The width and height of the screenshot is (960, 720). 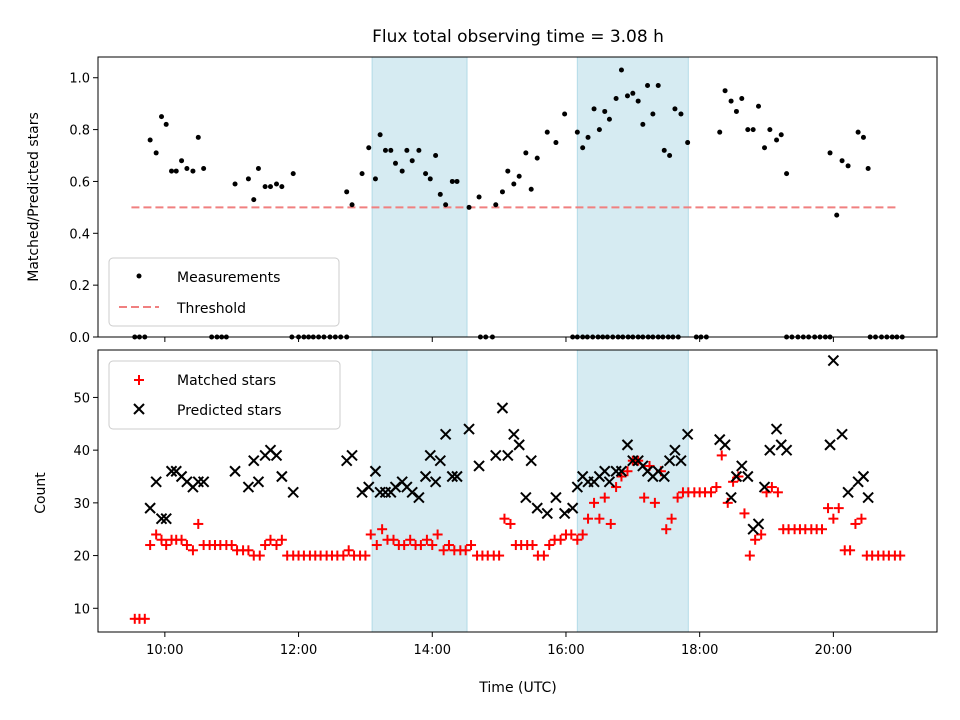 What do you see at coordinates (139, 380) in the screenshot?
I see `legend-marker-matched` at bounding box center [139, 380].